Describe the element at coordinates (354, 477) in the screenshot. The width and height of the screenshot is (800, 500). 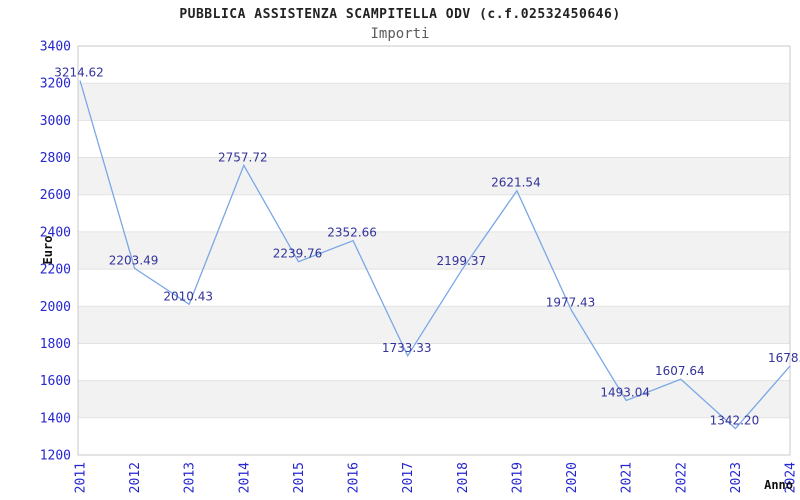
I see `x-axis-tick-label: 2016` at that location.